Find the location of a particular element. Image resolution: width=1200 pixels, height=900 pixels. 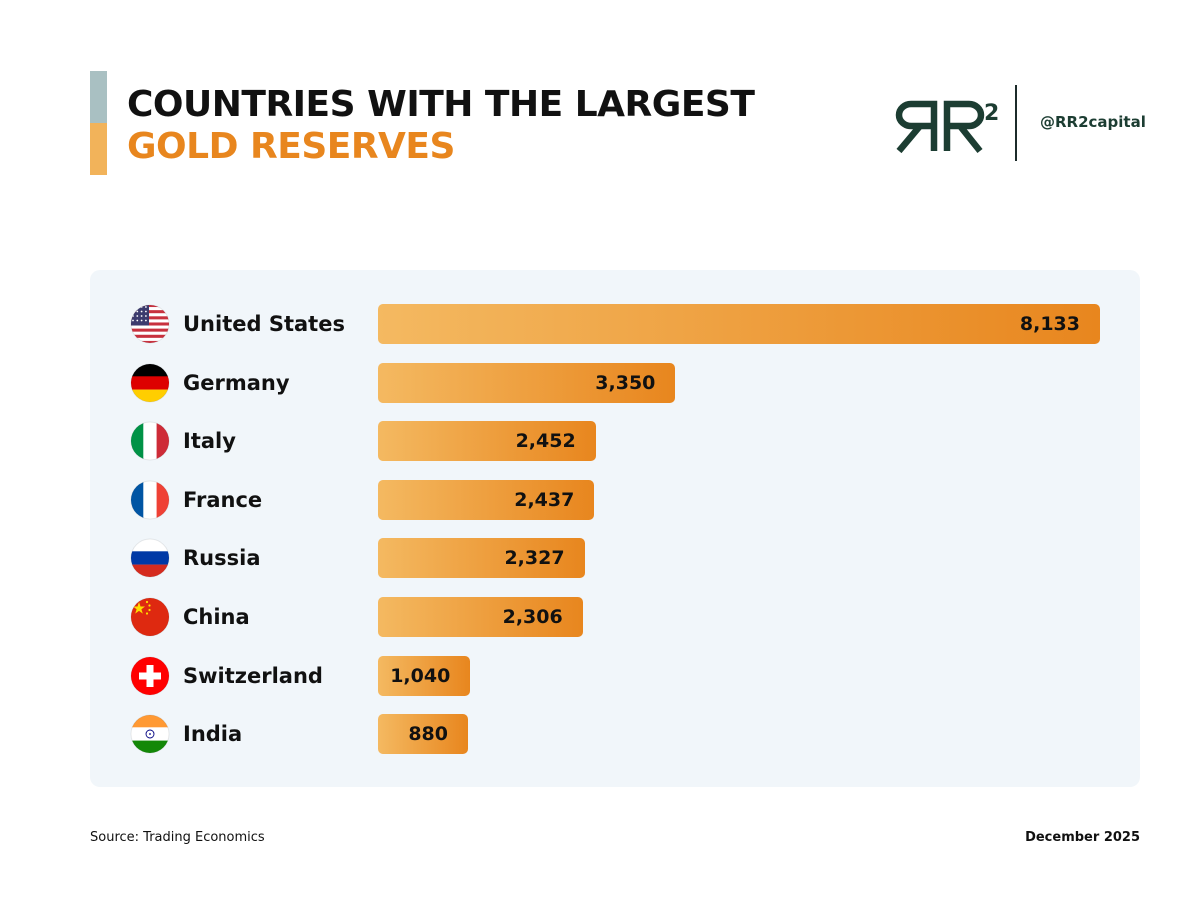

bar-row: Switzerland 1,040 is located at coordinates (615, 676).